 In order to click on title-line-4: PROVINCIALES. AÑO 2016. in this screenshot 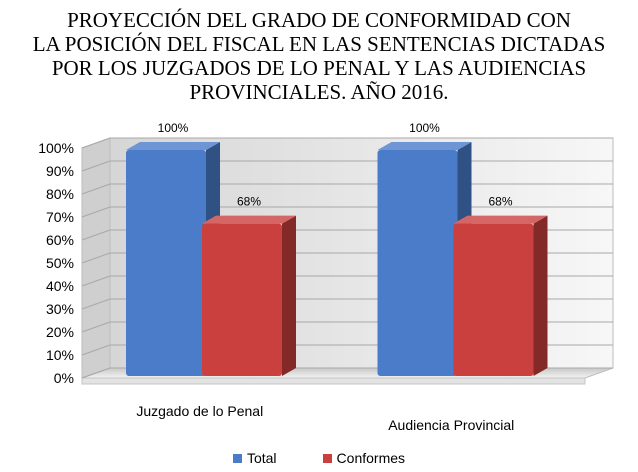, I will do `click(319, 92)`.